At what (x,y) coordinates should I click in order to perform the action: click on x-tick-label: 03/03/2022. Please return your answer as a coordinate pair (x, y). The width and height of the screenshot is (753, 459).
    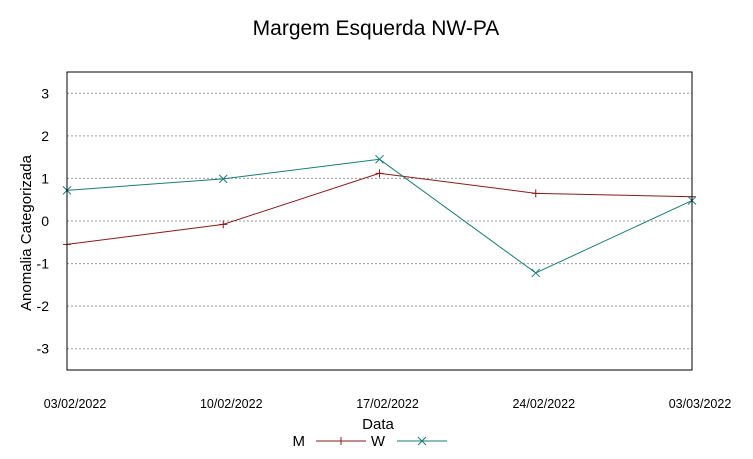
    Looking at the image, I should click on (700, 404).